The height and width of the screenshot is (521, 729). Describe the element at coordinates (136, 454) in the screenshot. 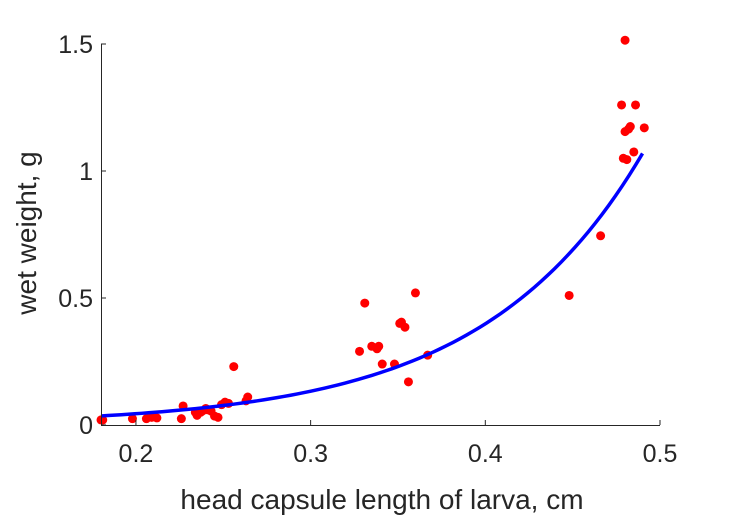

I see `x-tick-label: 0.2` at that location.